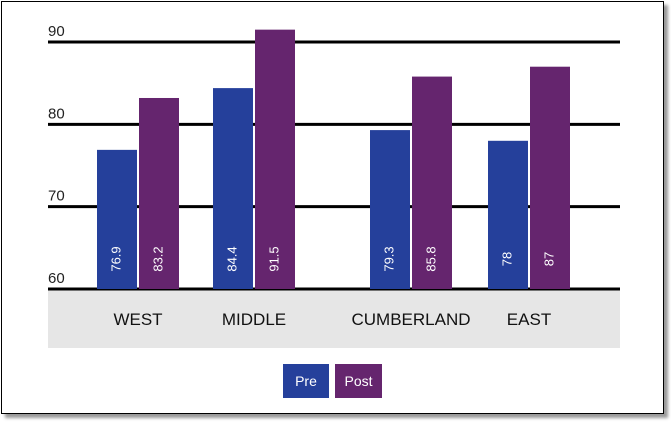  I want to click on y-tick-label: 80, so click(56, 113).